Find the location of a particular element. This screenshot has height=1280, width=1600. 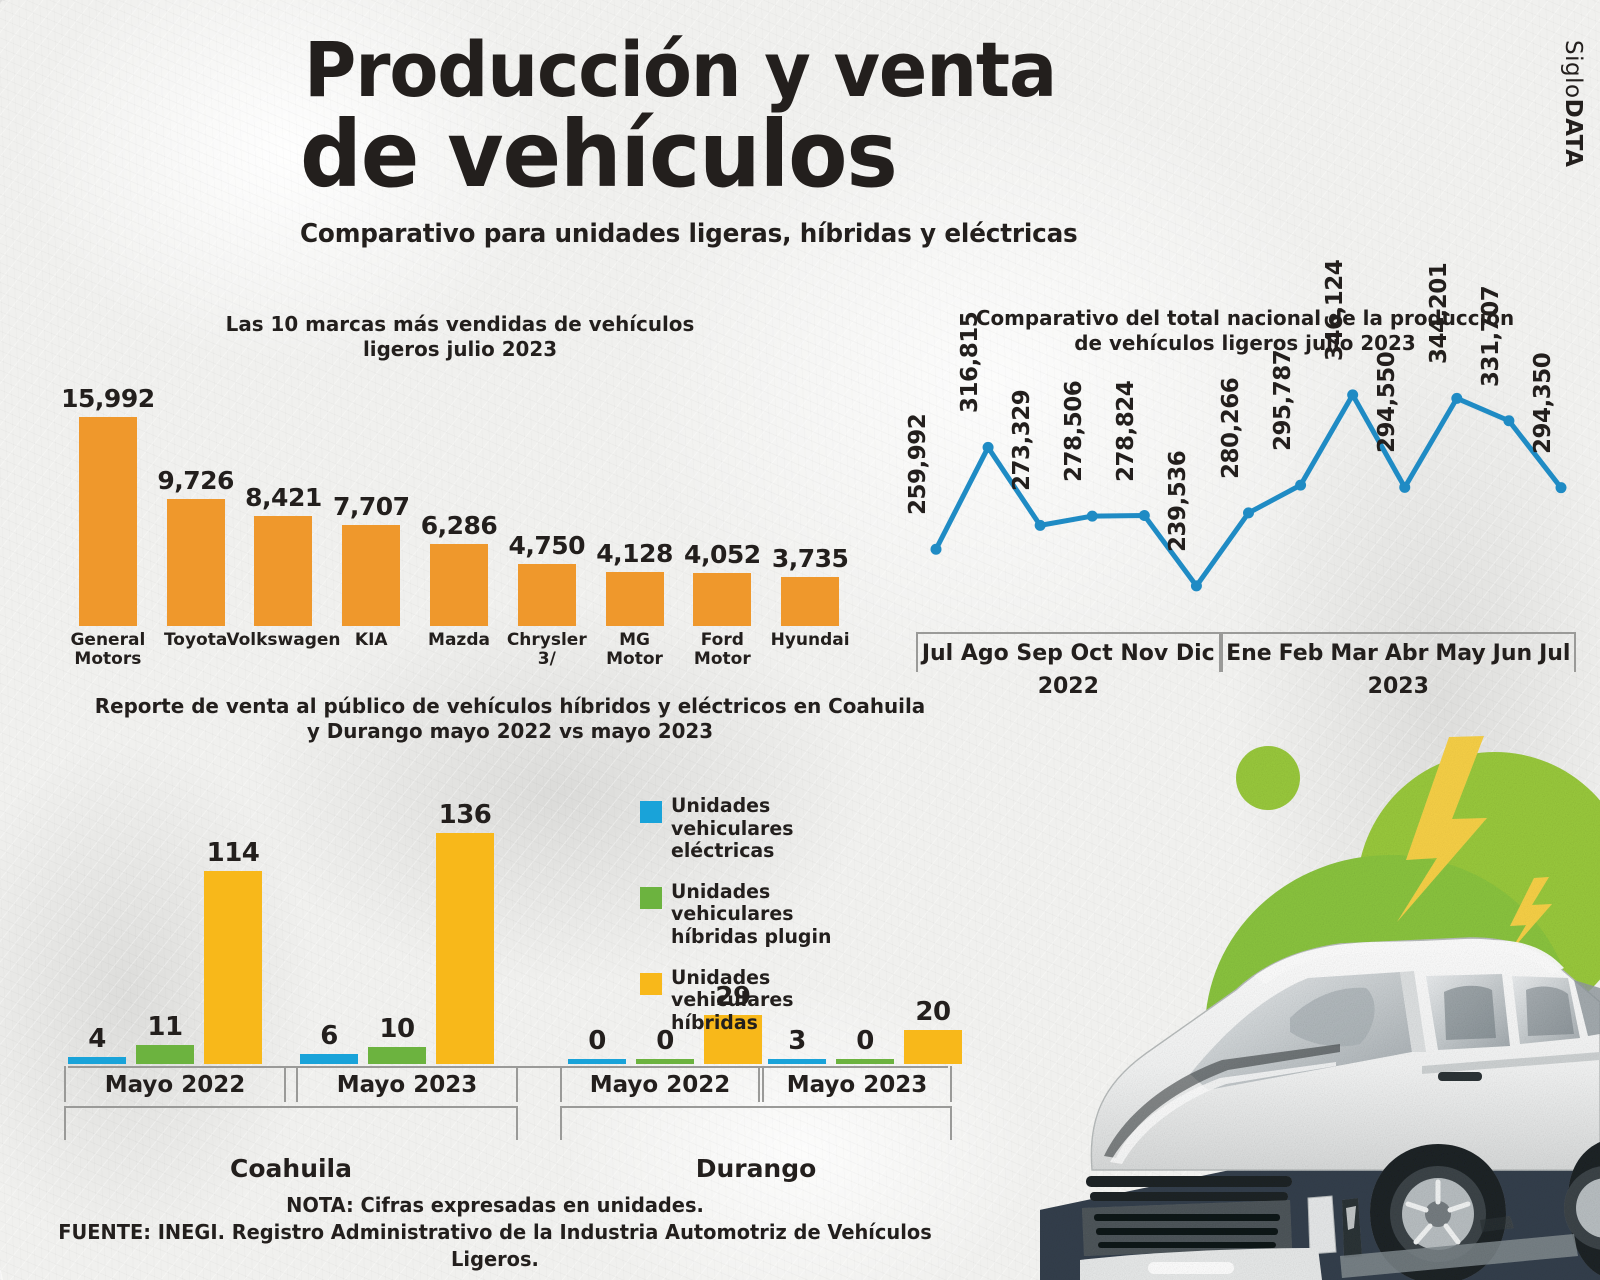

axis-month-label: Sep is located at coordinates (1039, 653).